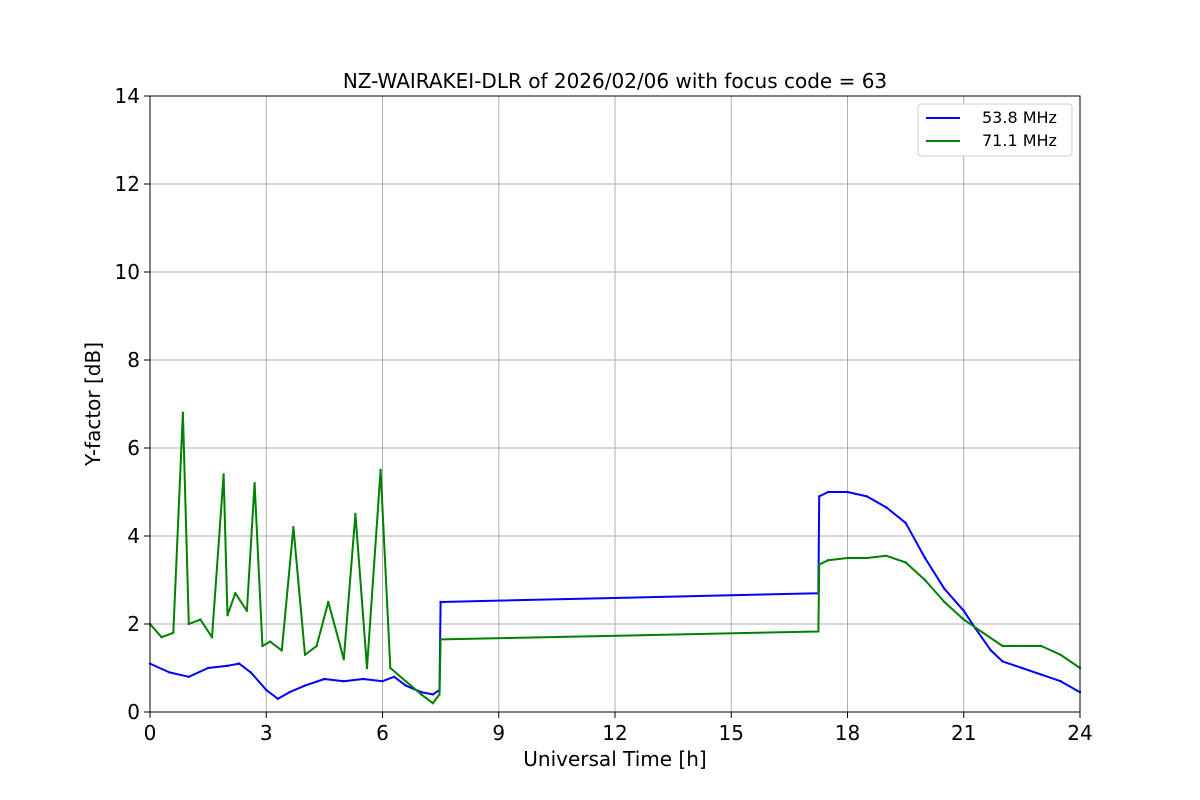 Image resolution: width=1200 pixels, height=800 pixels. What do you see at coordinates (132, 404) in the screenshot?
I see `y-axis: 0 2 4 6 8 10 12 14` at bounding box center [132, 404].